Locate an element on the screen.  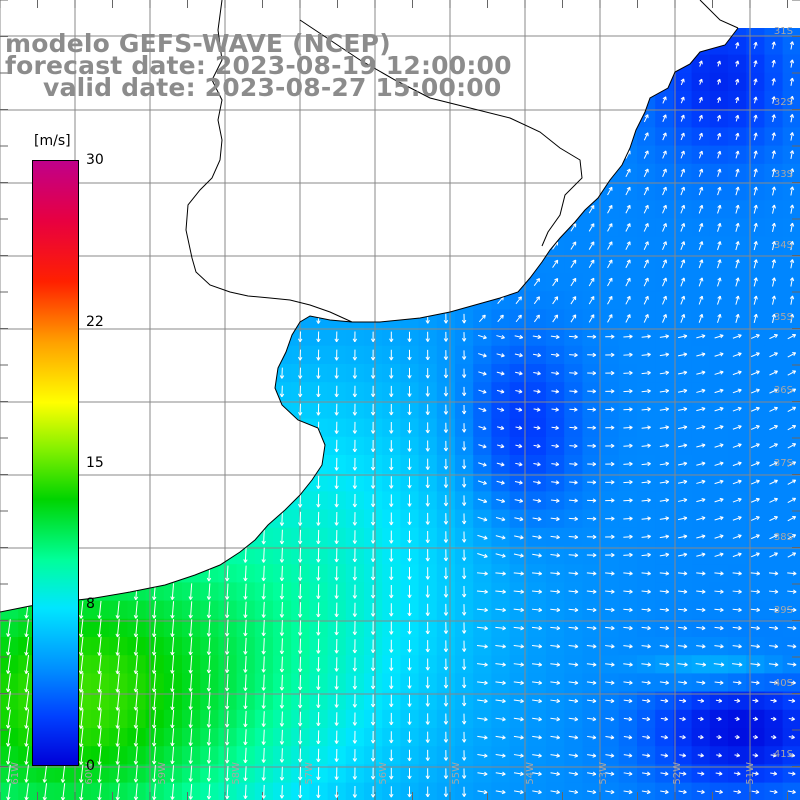
longitude-label: 51W is located at coordinates (750, 773).